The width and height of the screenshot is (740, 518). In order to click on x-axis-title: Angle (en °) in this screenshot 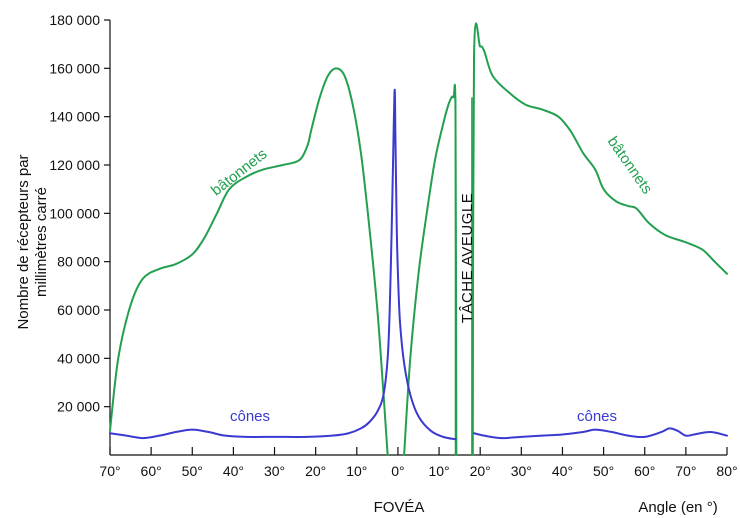, I will do `click(677, 507)`.